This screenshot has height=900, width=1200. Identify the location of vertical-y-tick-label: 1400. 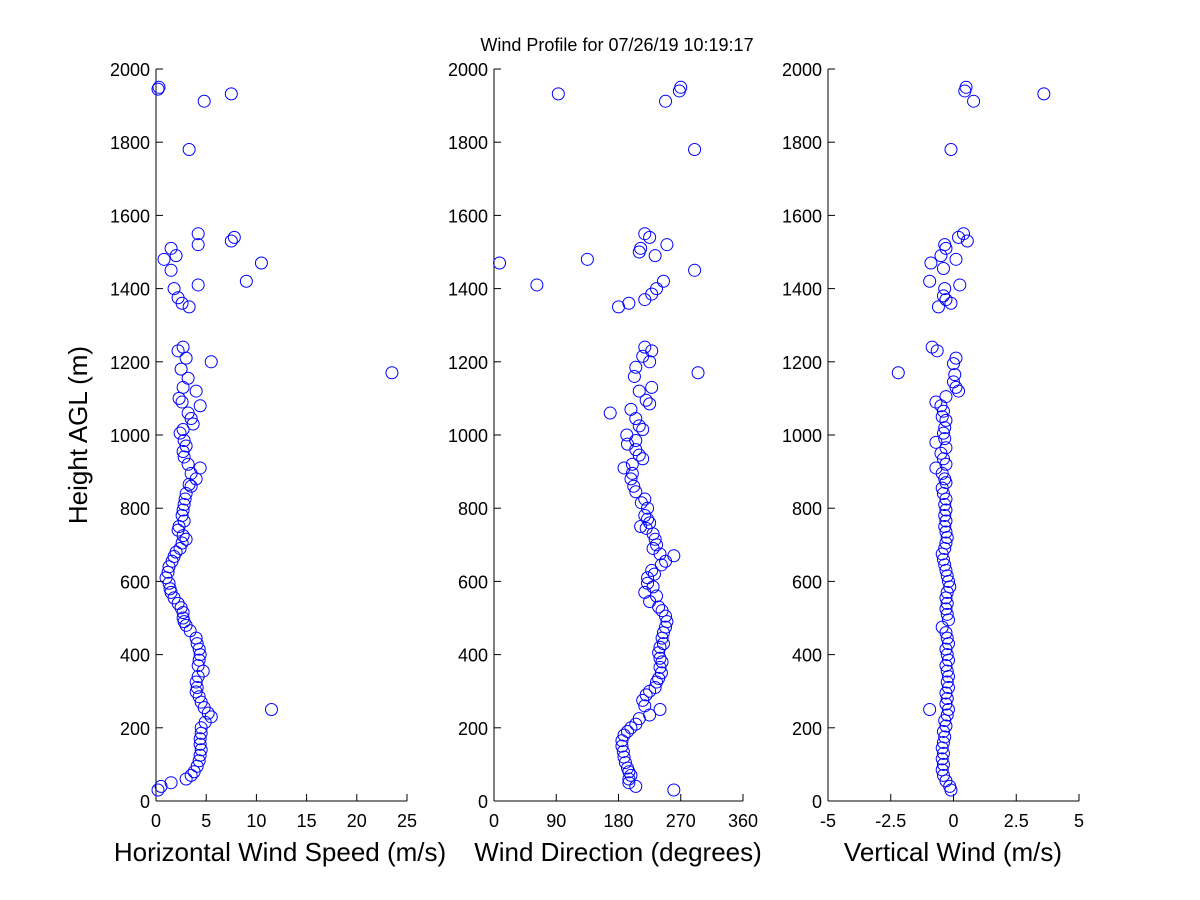
(802, 290).